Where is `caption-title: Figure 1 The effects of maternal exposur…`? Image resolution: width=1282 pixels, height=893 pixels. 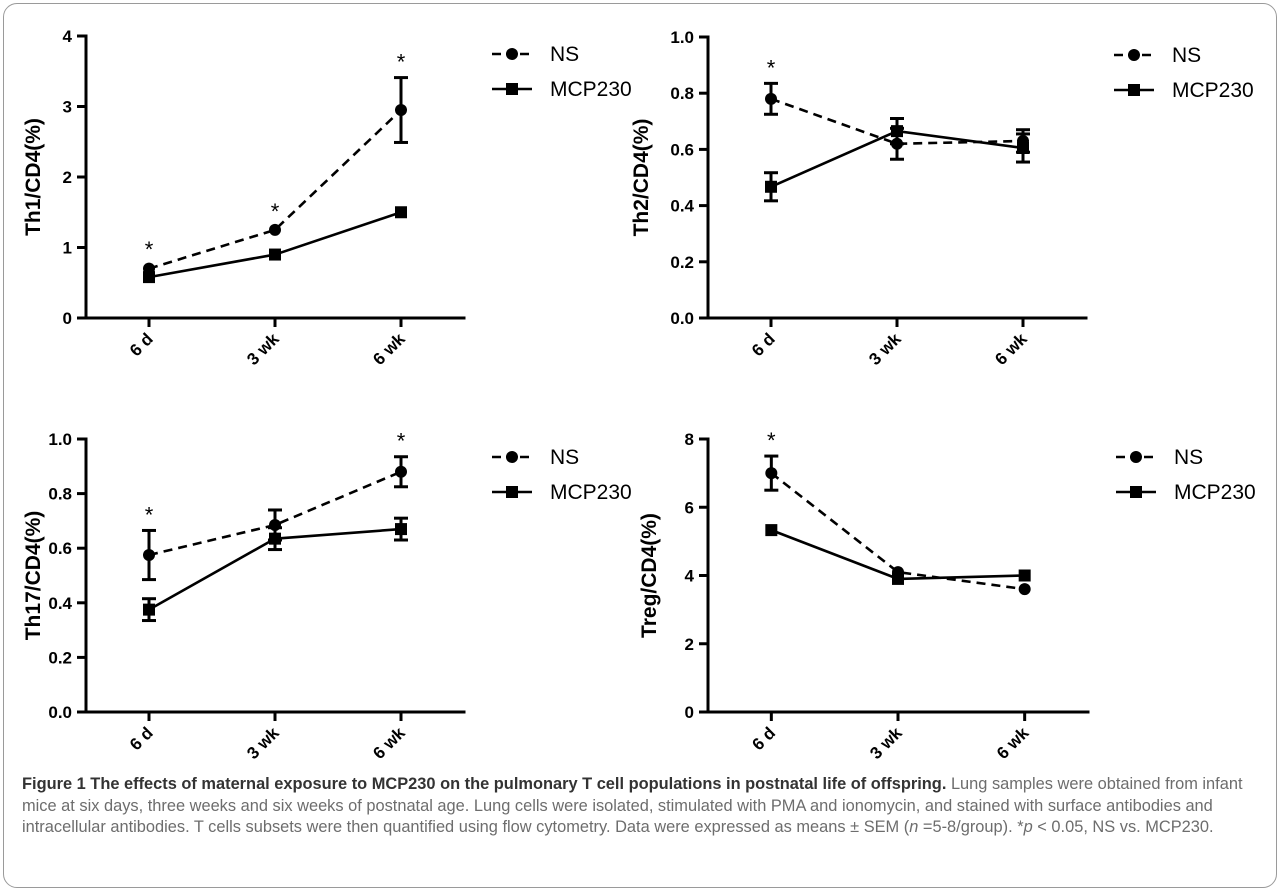 caption-title: Figure 1 The effects of maternal exposur… is located at coordinates (484, 784).